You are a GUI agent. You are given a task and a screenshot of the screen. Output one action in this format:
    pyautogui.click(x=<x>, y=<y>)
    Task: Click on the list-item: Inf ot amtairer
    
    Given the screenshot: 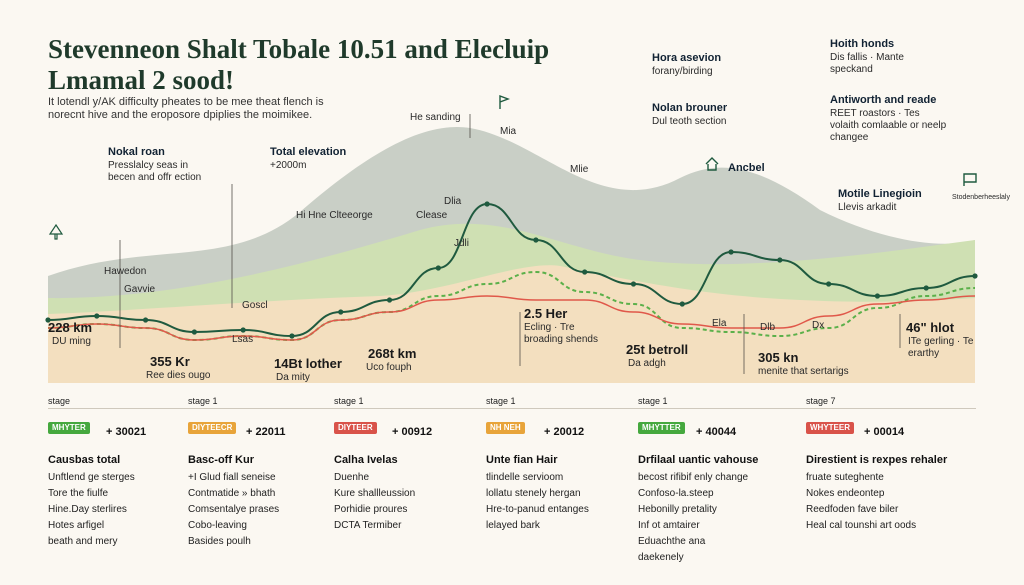 What is the action you would take?
    pyautogui.click(x=669, y=525)
    